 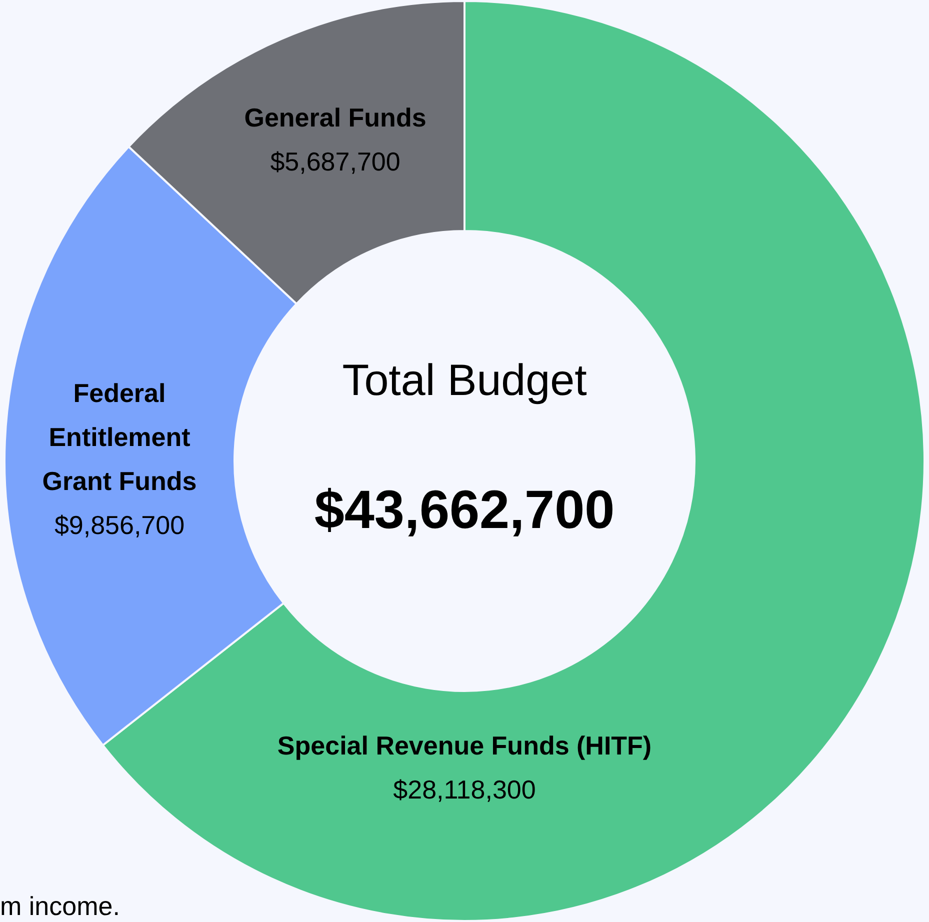 What do you see at coordinates (464, 745) in the screenshot?
I see `slice-label: Special Revenue Funds (HITF)` at bounding box center [464, 745].